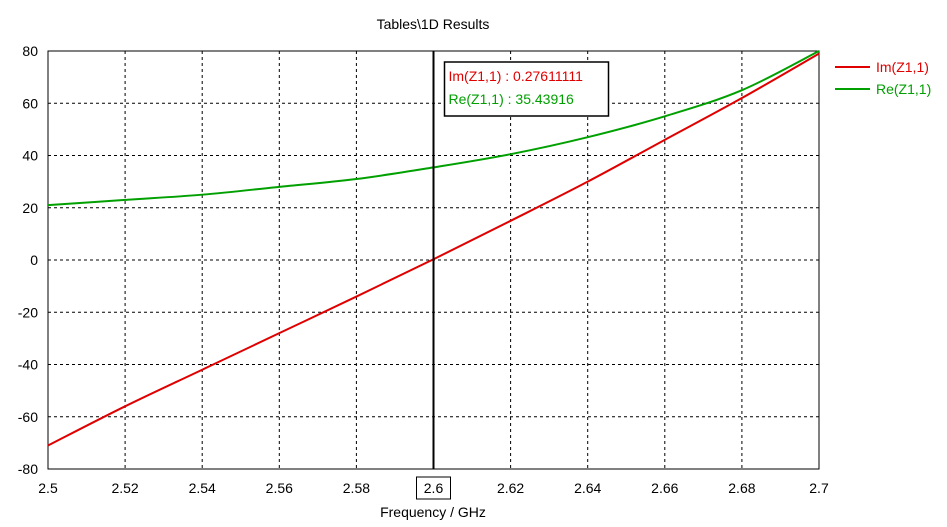 The width and height of the screenshot is (947, 527). Describe the element at coordinates (664, 488) in the screenshot. I see `x-tick-label: 2.66` at that location.